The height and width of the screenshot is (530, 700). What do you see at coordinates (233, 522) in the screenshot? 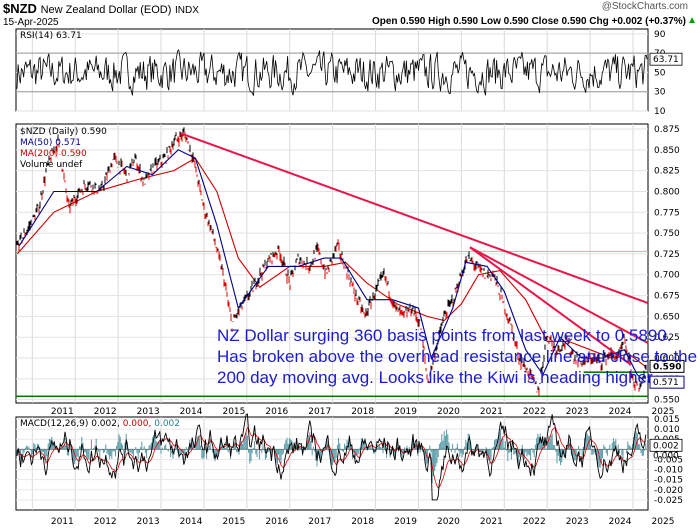
I see `macd-x-tick-label: 2015` at bounding box center [233, 522].